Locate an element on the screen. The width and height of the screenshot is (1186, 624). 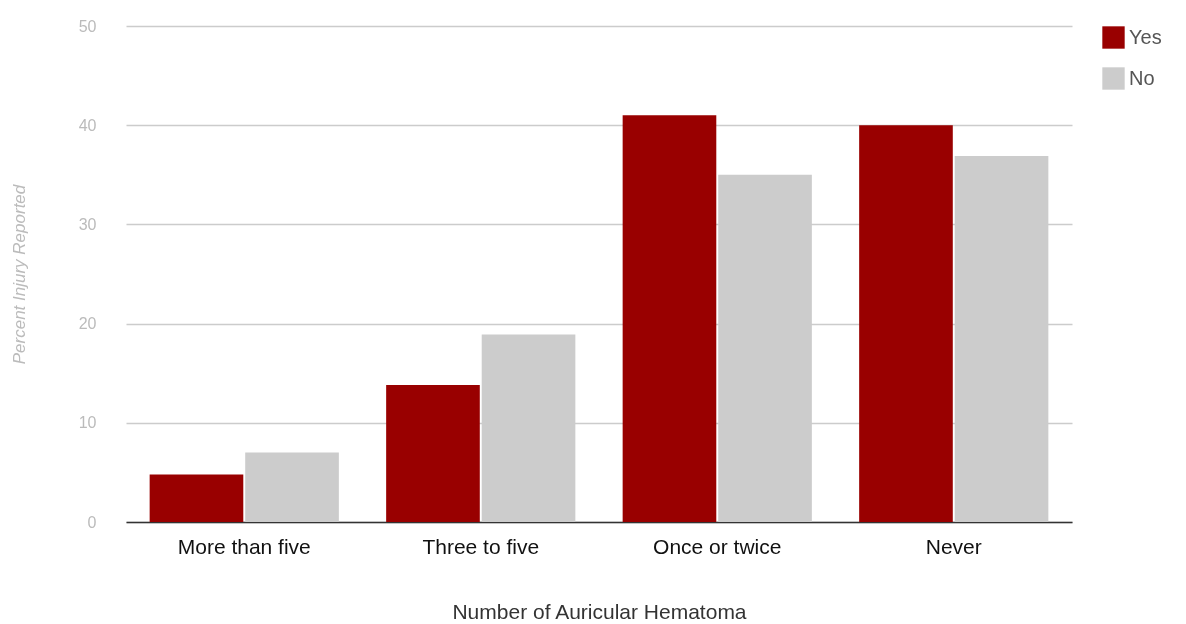
y-tick-label: 50 is located at coordinates (87, 26).